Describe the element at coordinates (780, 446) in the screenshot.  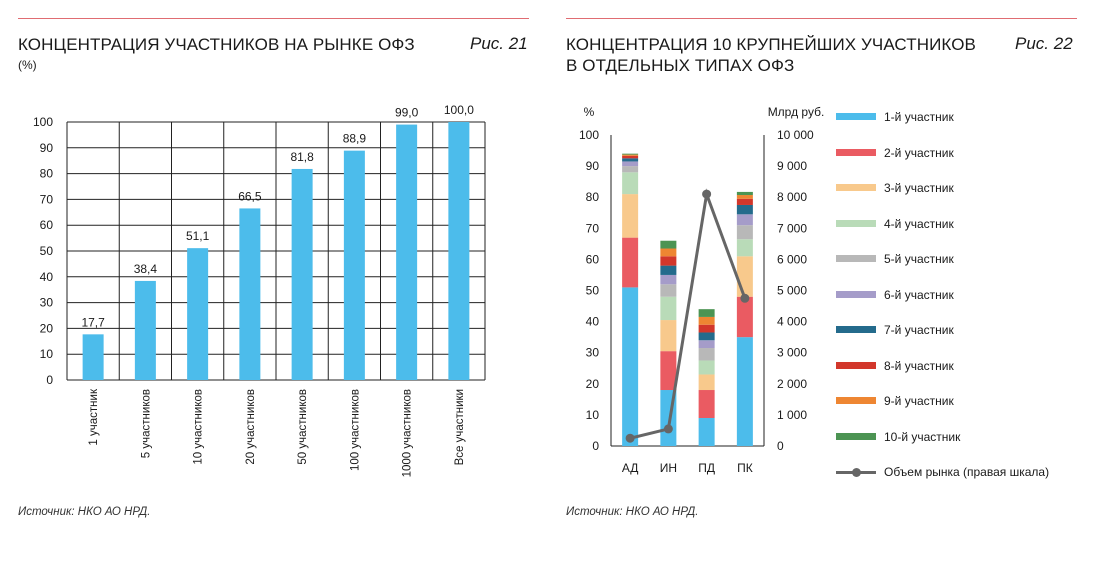
I see `right-y2-tick-label: 0` at that location.